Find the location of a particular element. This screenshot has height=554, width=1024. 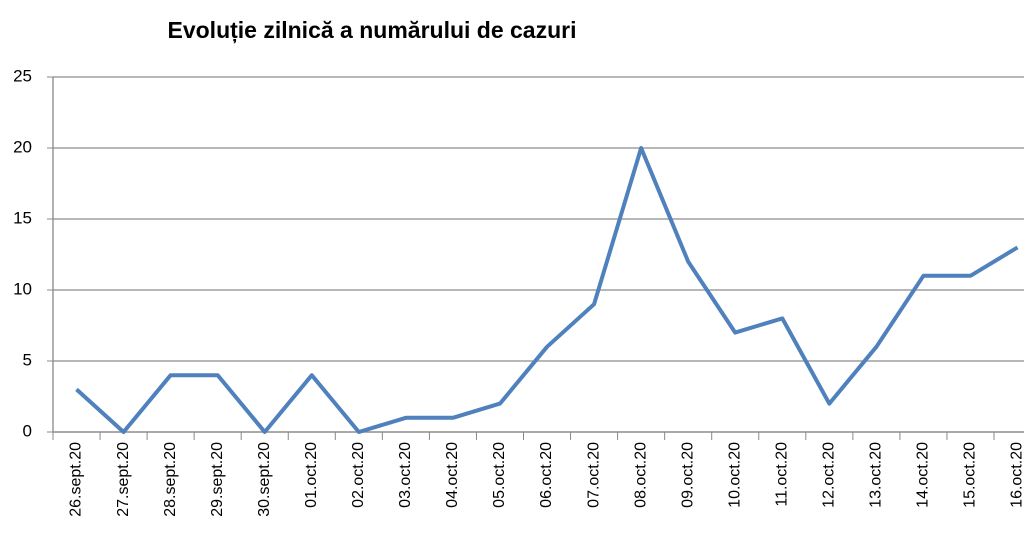

x-tick-label: 07.oct.20 is located at coordinates (593, 475).